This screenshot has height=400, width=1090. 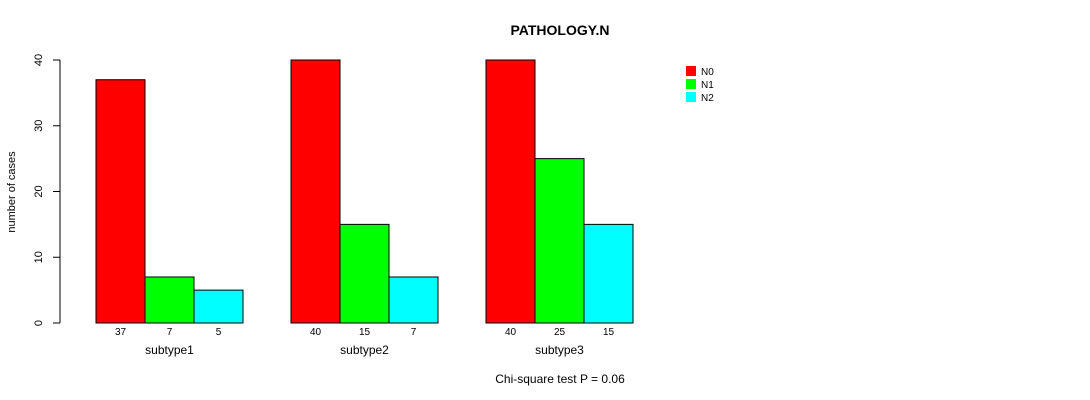 What do you see at coordinates (510, 191) in the screenshot?
I see `bar-N0-subtype3` at bounding box center [510, 191].